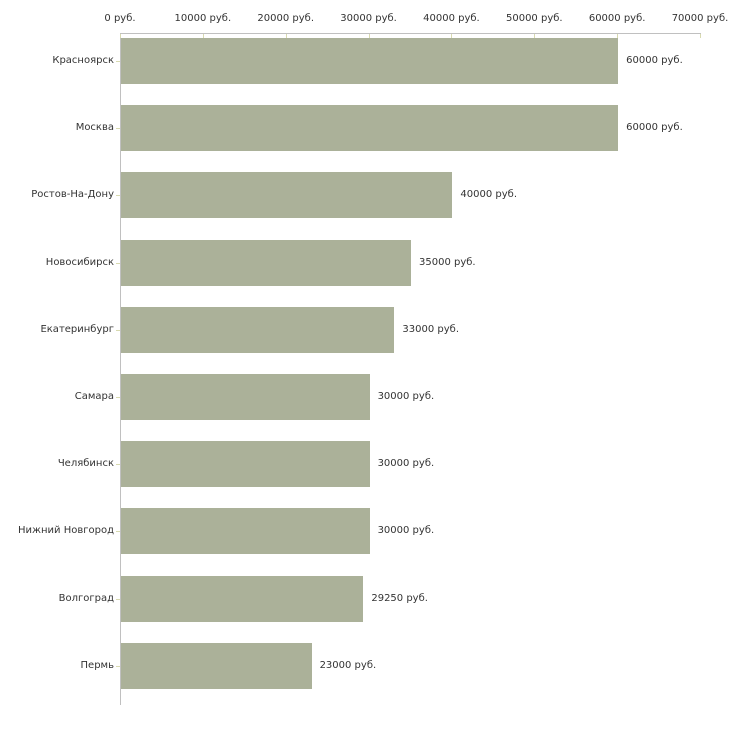  What do you see at coordinates (370, 128) in the screenshot?
I see `bar-Москва` at bounding box center [370, 128].